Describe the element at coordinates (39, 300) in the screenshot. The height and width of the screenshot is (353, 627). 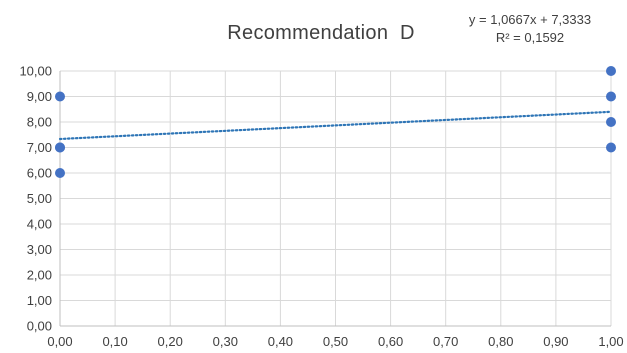
I see `y-tick-label: 1,00` at that location.